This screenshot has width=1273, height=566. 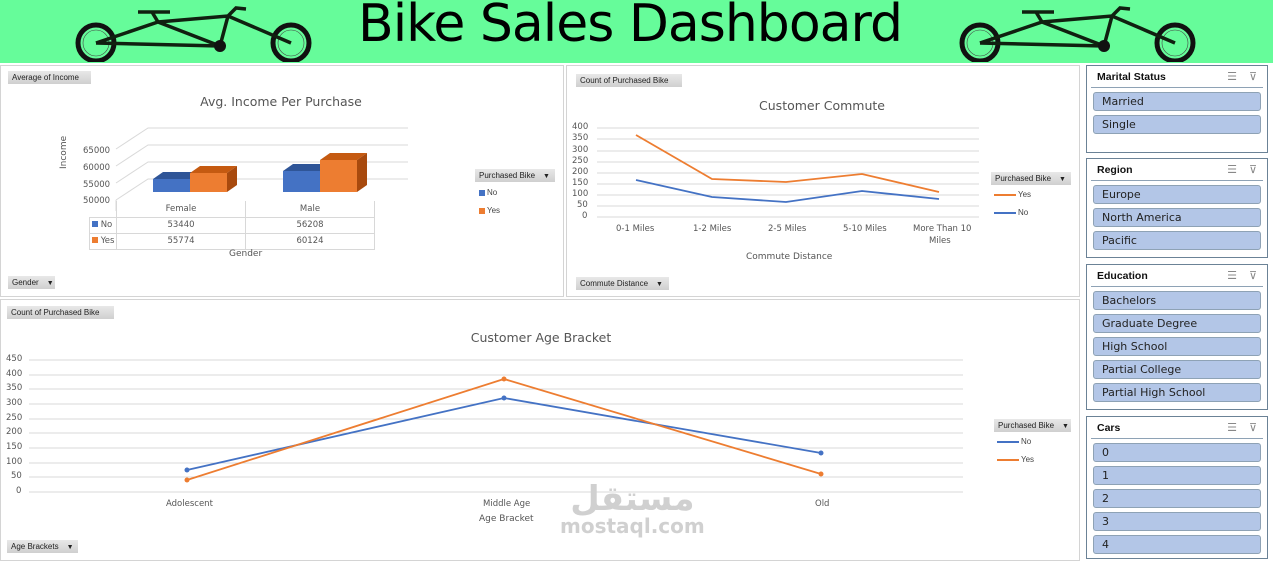 I want to click on slicer-item: 1, so click(x=1177, y=475).